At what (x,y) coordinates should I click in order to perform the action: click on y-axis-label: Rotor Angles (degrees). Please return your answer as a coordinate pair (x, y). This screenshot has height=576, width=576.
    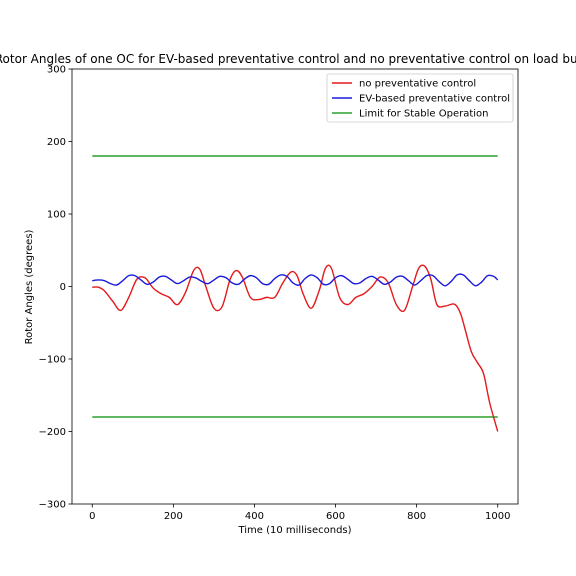
    Looking at the image, I should click on (29, 286).